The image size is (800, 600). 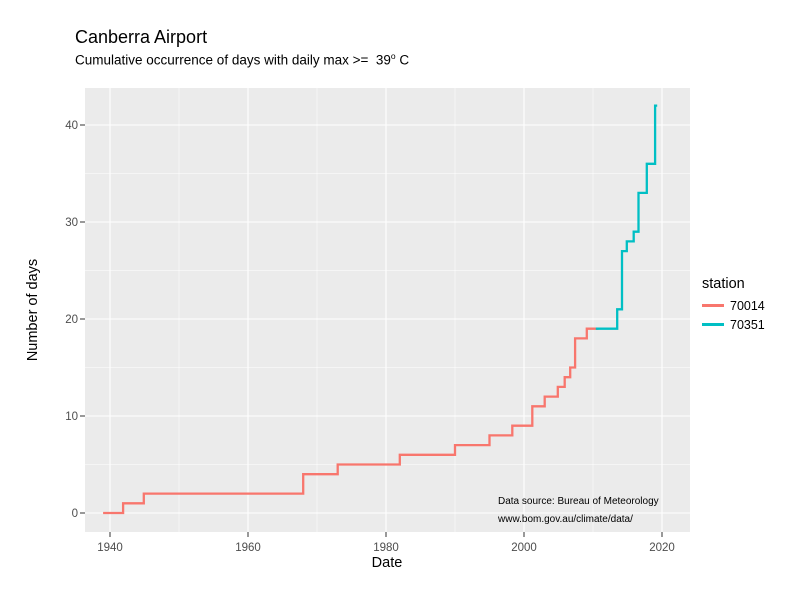 I want to click on legend-items: 70014 70351, so click(x=733, y=315).